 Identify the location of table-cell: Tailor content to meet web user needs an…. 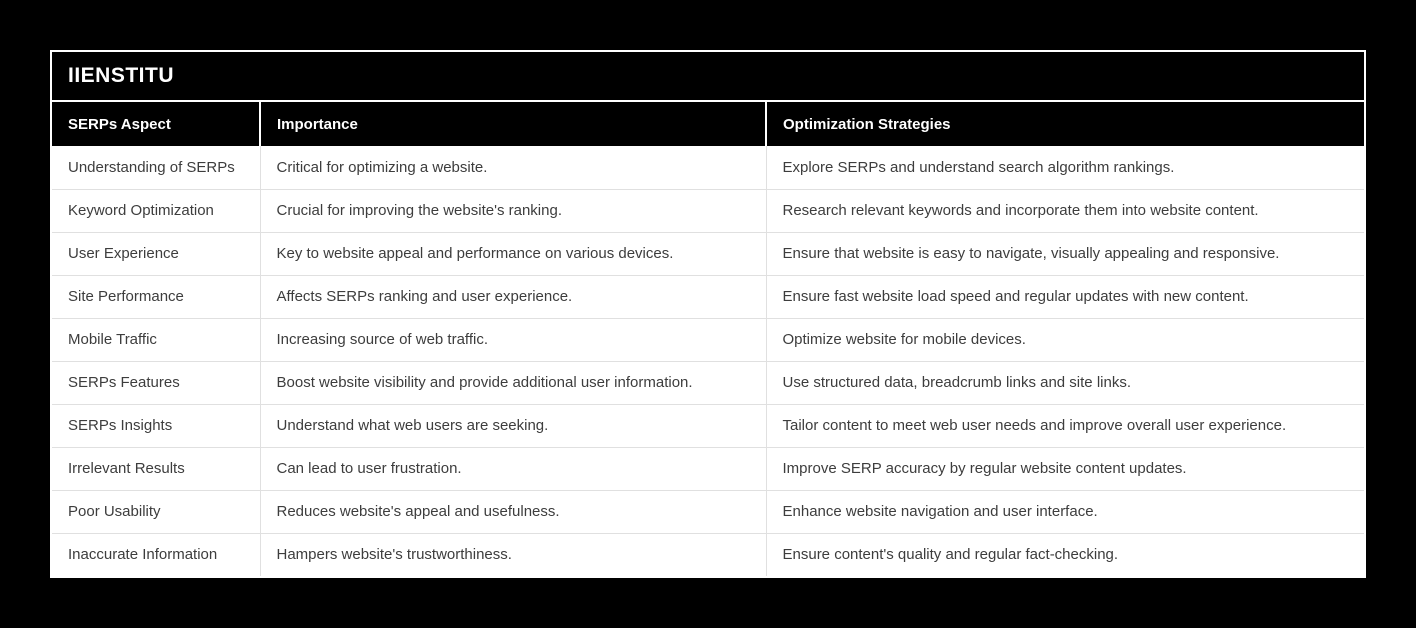
(1065, 425).